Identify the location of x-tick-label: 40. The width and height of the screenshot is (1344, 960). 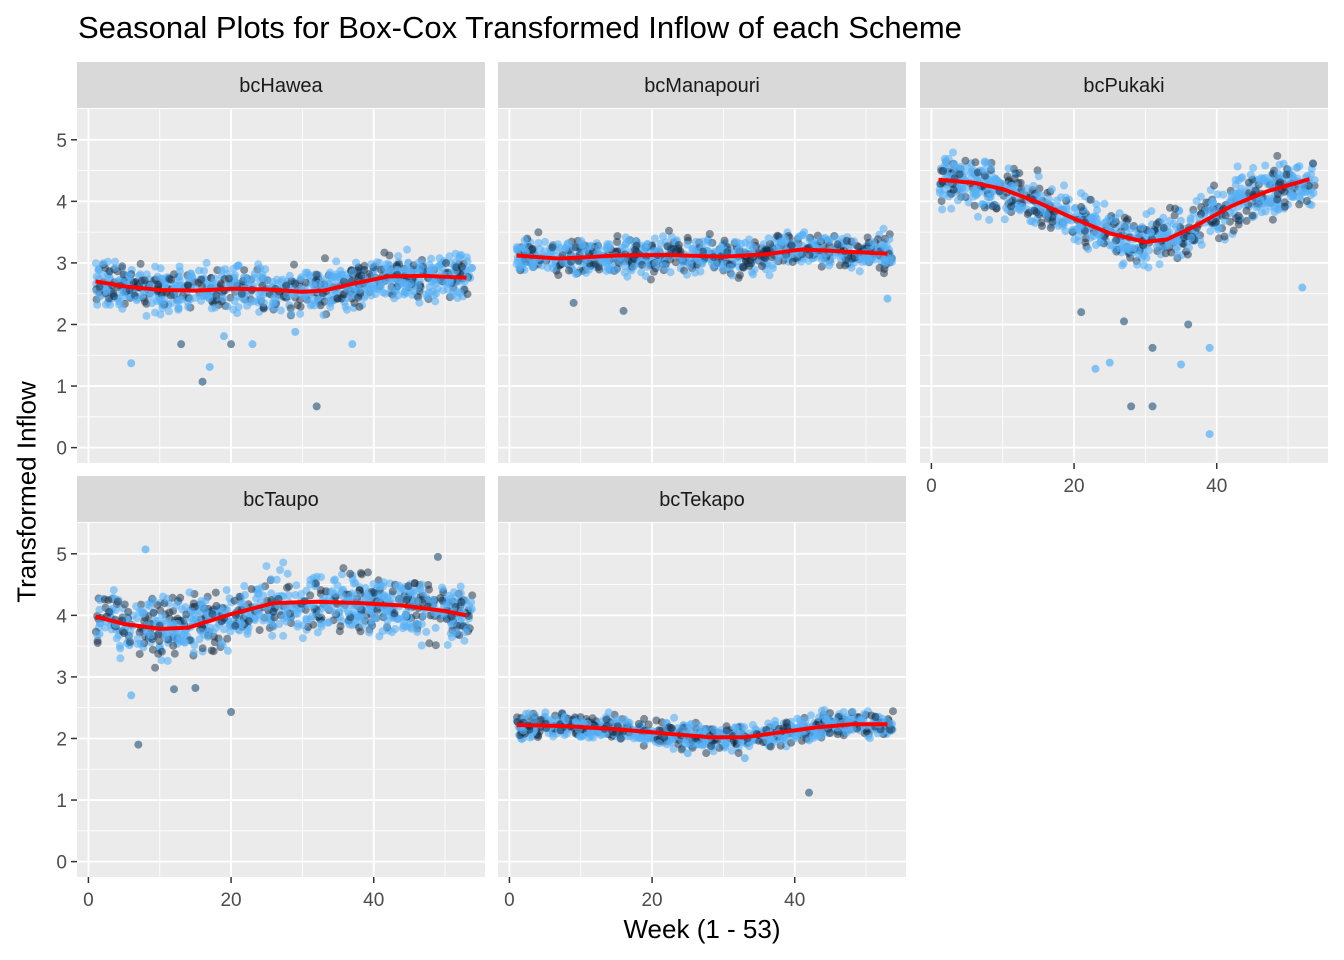
(373, 900).